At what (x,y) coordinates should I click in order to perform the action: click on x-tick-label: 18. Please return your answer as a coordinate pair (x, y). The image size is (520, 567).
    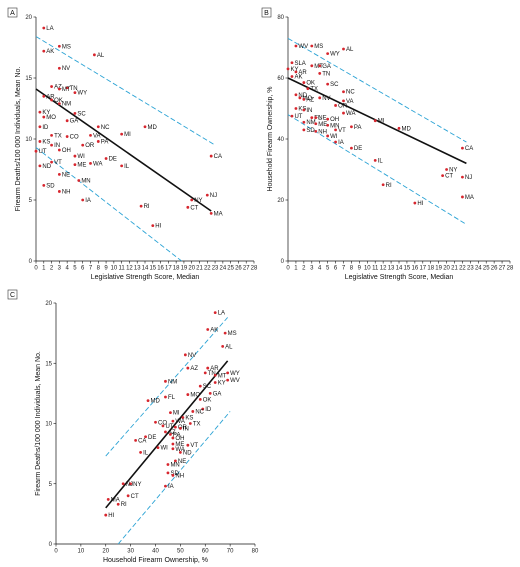
    Looking at the image, I should click on (430, 269).